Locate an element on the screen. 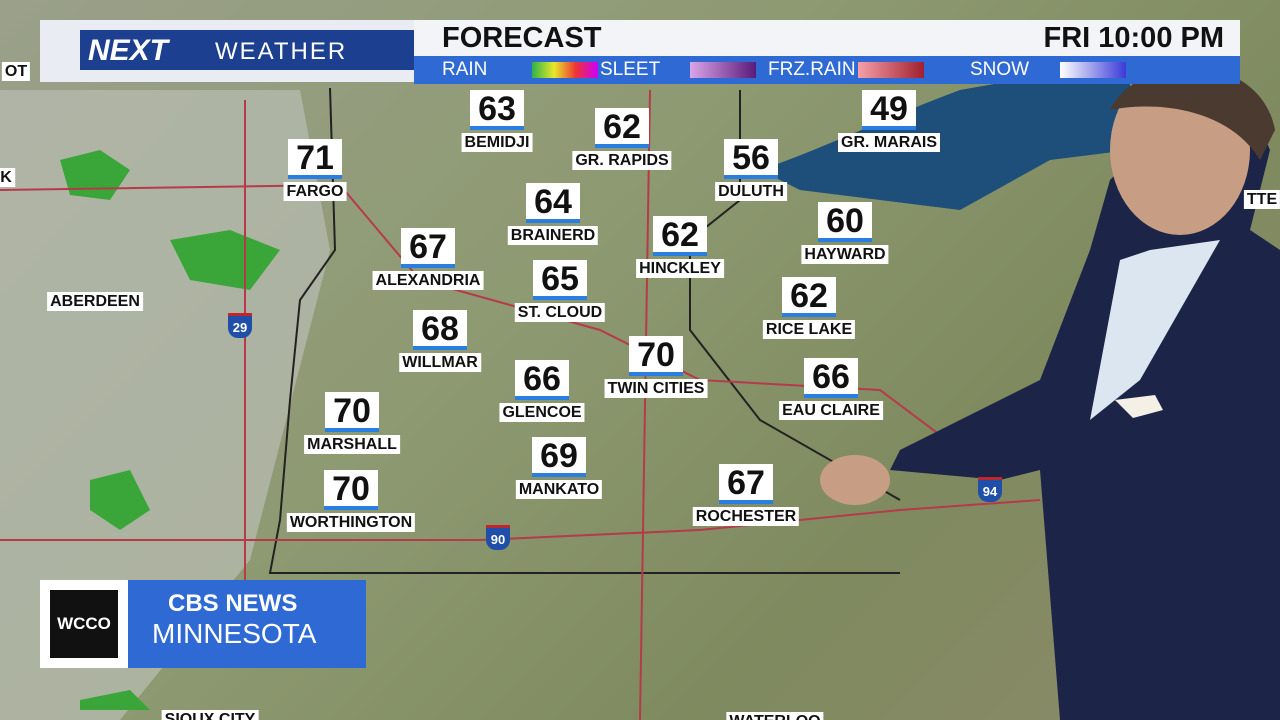 The width and height of the screenshot is (1280, 720). temperature: 71 is located at coordinates (315, 159).